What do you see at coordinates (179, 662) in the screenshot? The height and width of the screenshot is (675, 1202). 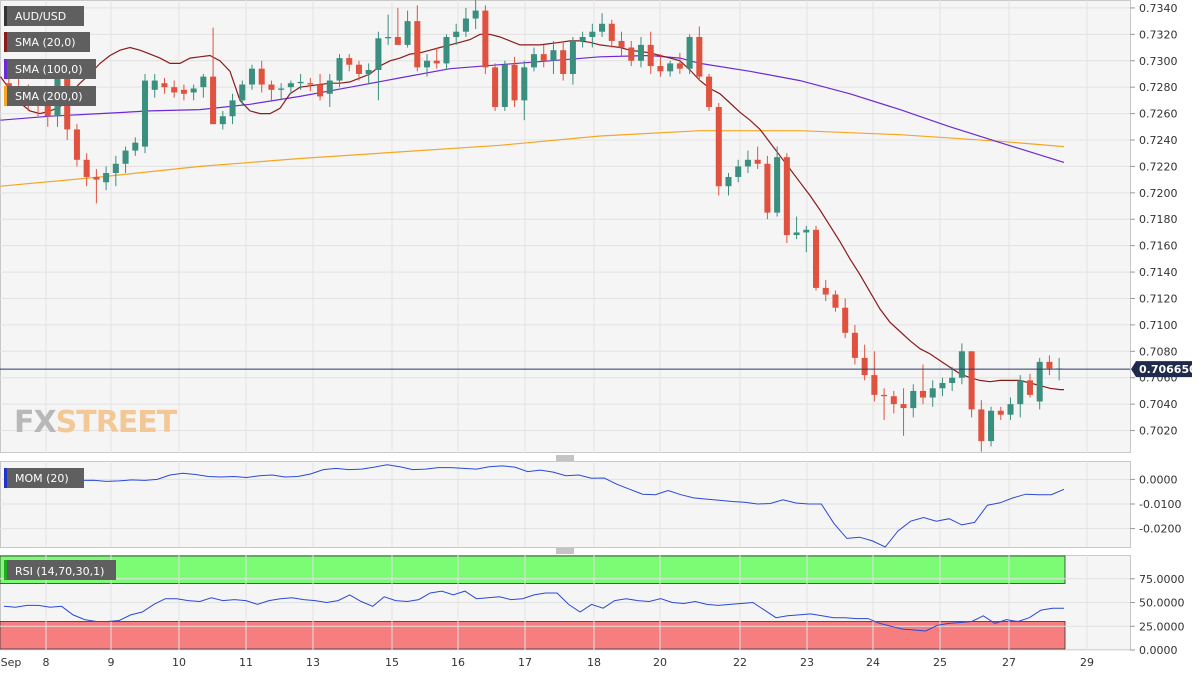 I see `date-axis-label: 10` at bounding box center [179, 662].